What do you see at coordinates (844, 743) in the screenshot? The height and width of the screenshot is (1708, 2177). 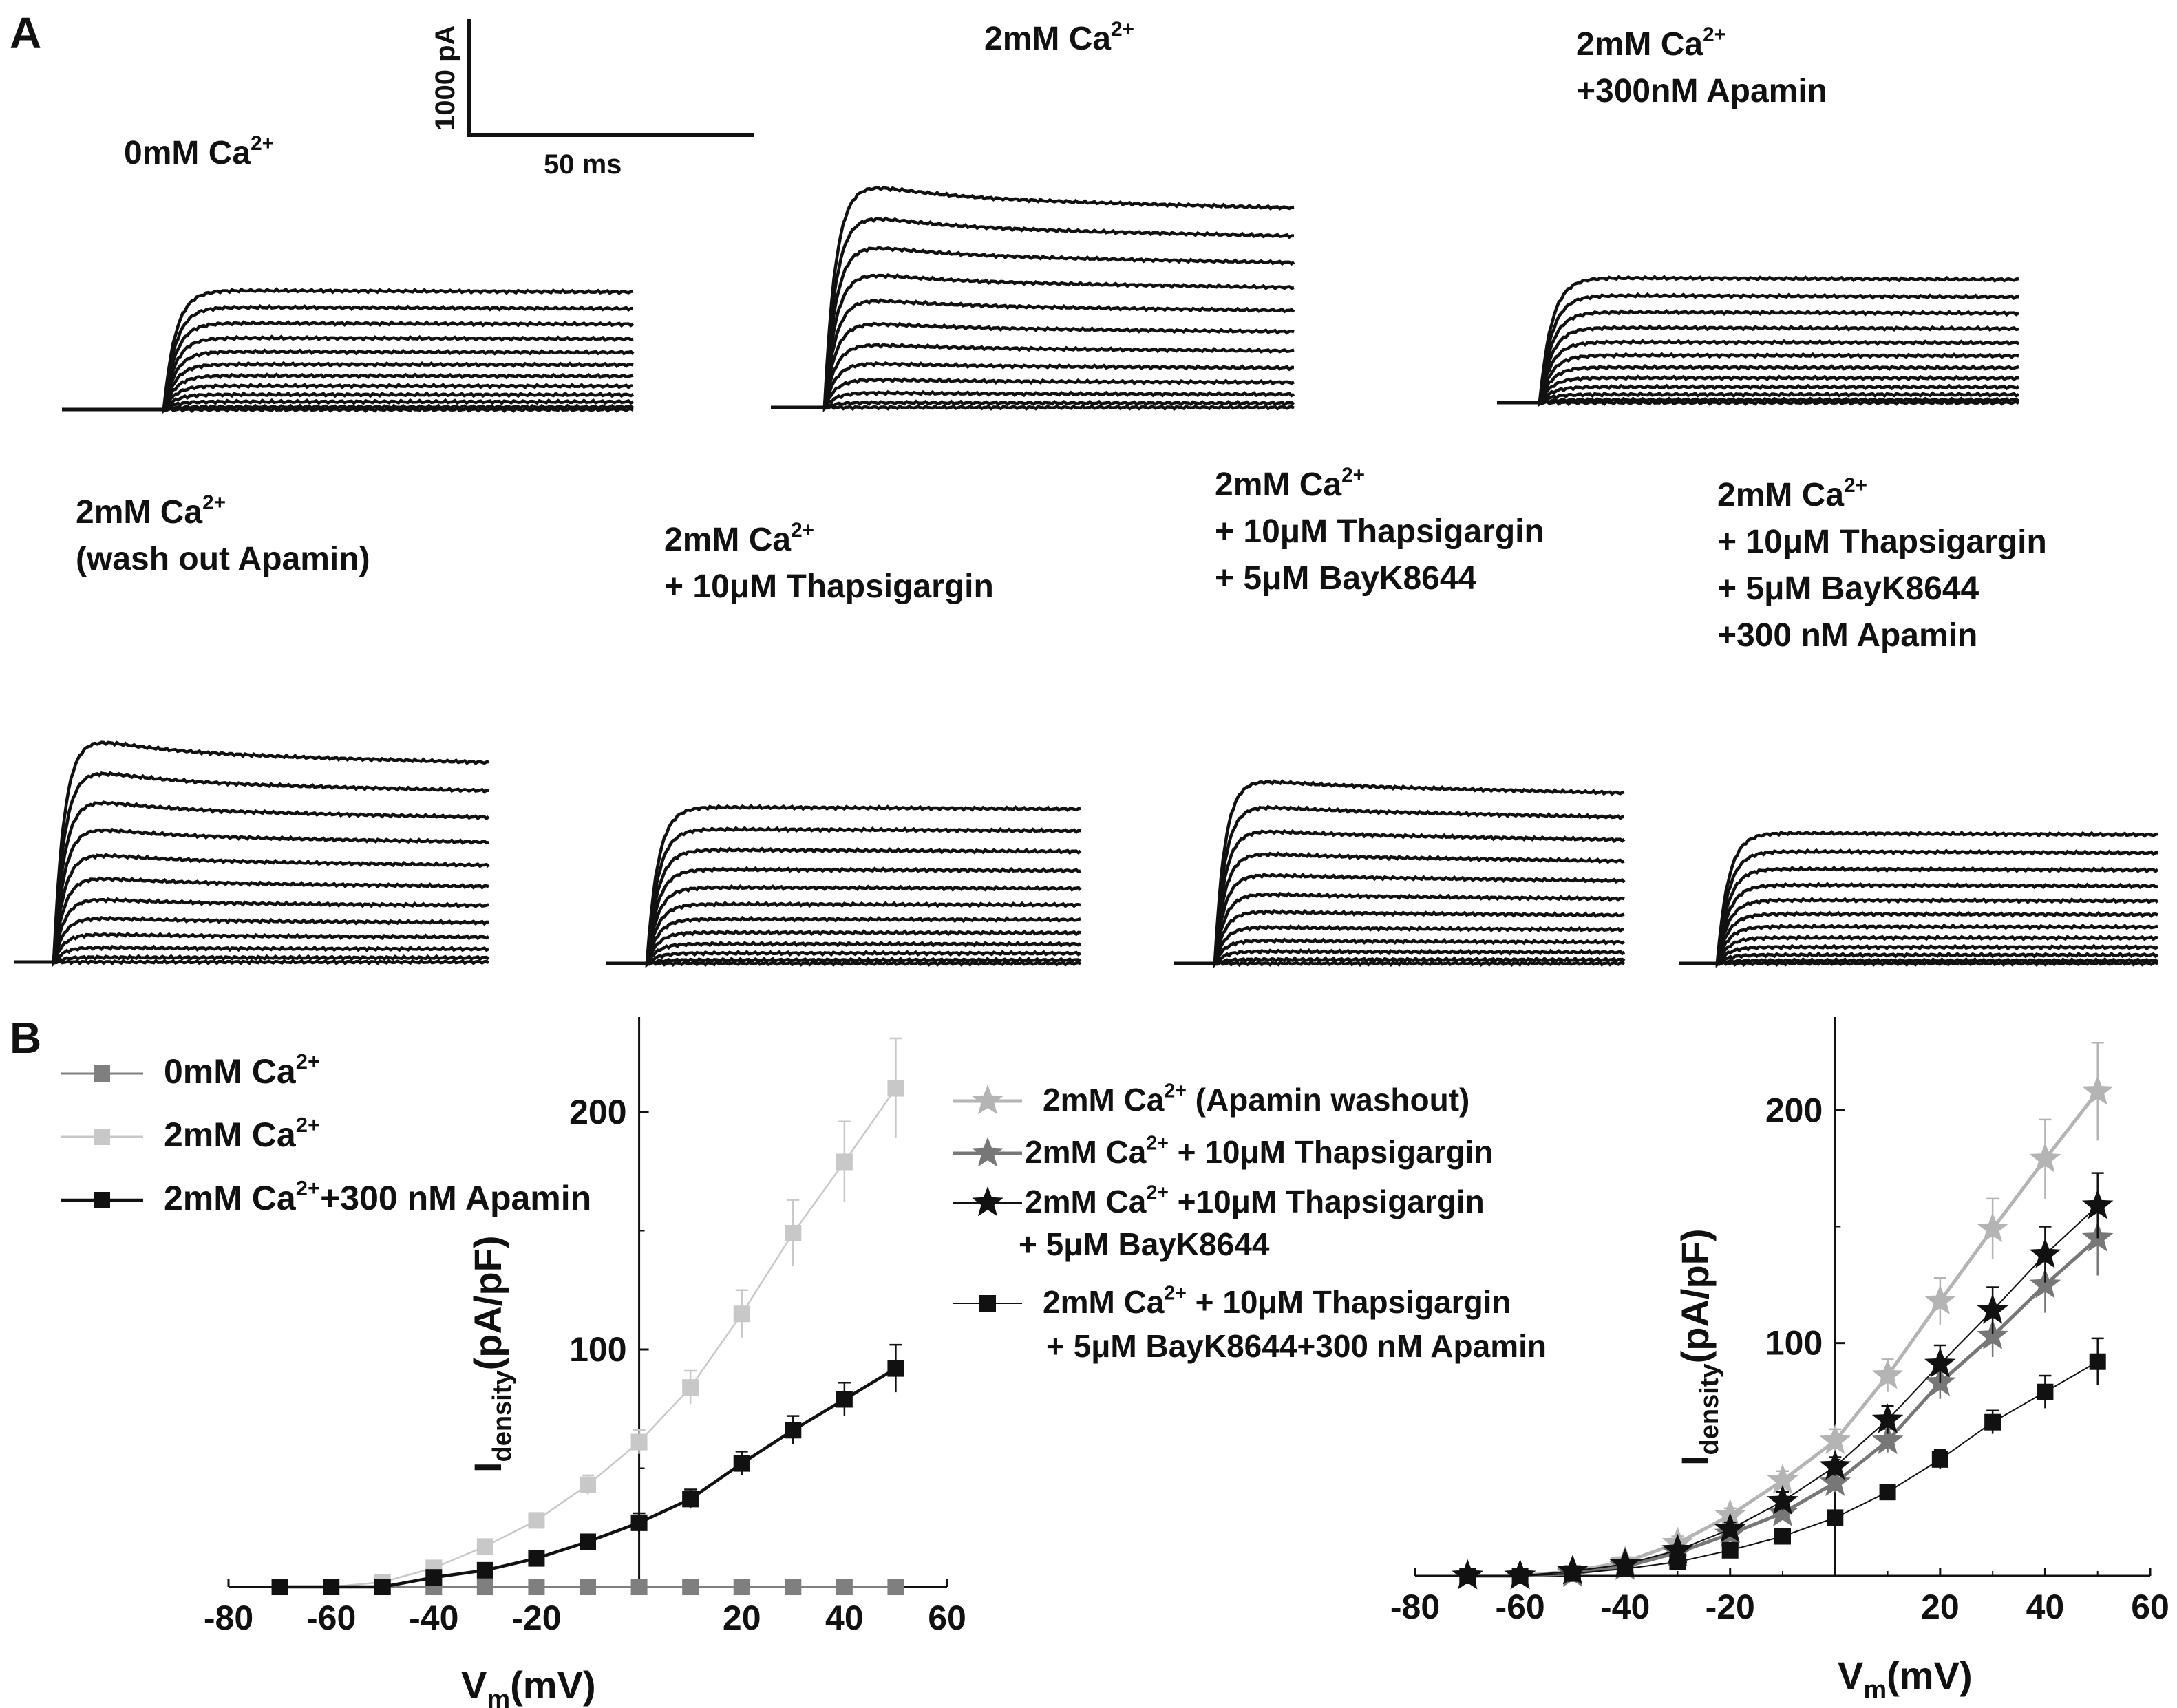 I see `trace-panel: 2mM Ca2+ + 10μM Thapsigargin` at bounding box center [844, 743].